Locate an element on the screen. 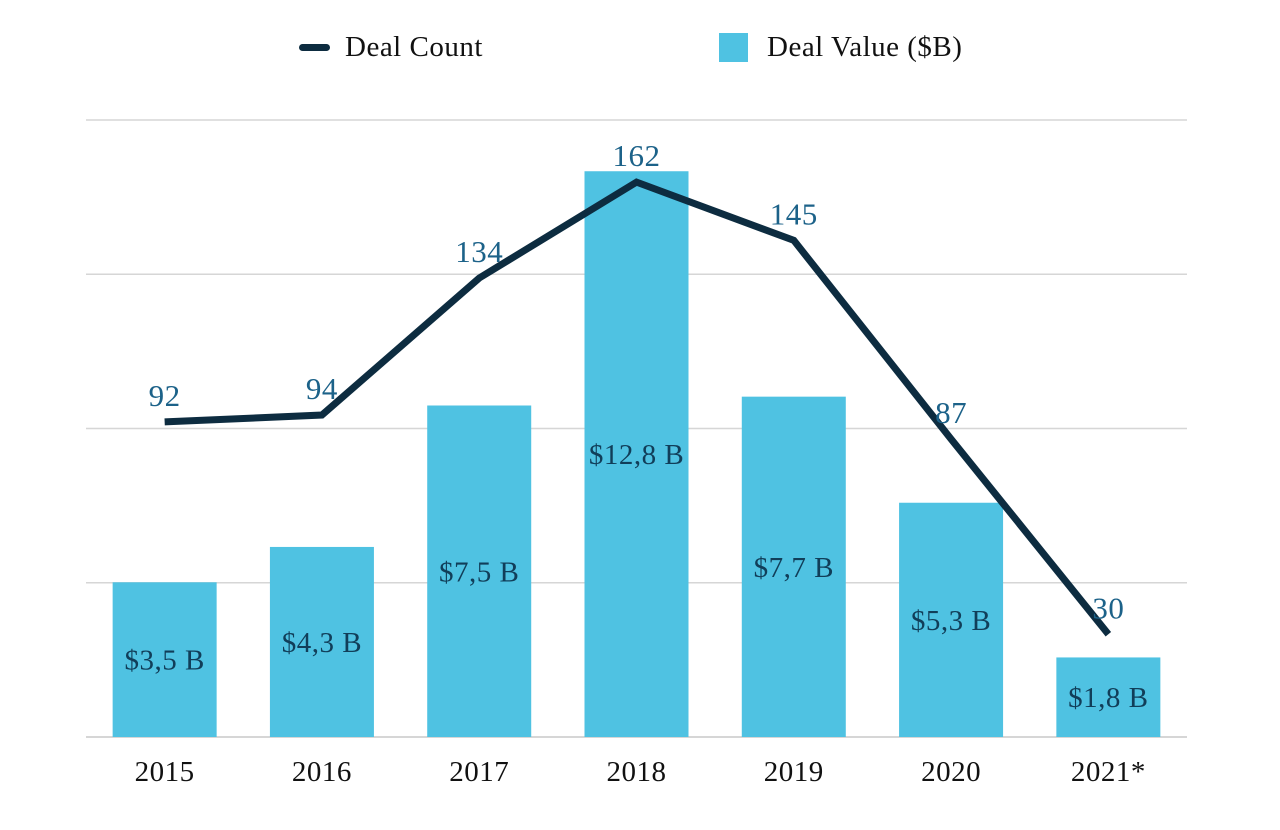 The image size is (1280, 830). x-axis-label-2021: 2021* is located at coordinates (1108, 772).